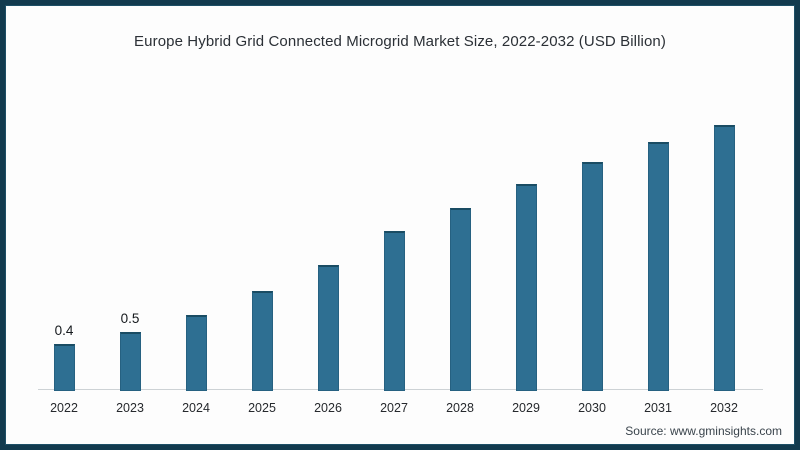  What do you see at coordinates (394, 311) in the screenshot?
I see `bar-2027` at bounding box center [394, 311].